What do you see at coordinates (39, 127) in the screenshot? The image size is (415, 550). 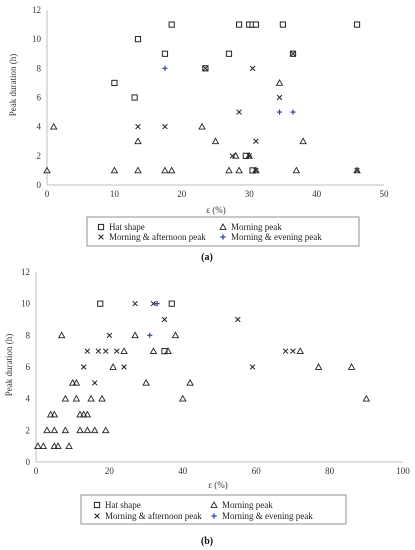 I see `y-tick-label: 4` at bounding box center [39, 127].